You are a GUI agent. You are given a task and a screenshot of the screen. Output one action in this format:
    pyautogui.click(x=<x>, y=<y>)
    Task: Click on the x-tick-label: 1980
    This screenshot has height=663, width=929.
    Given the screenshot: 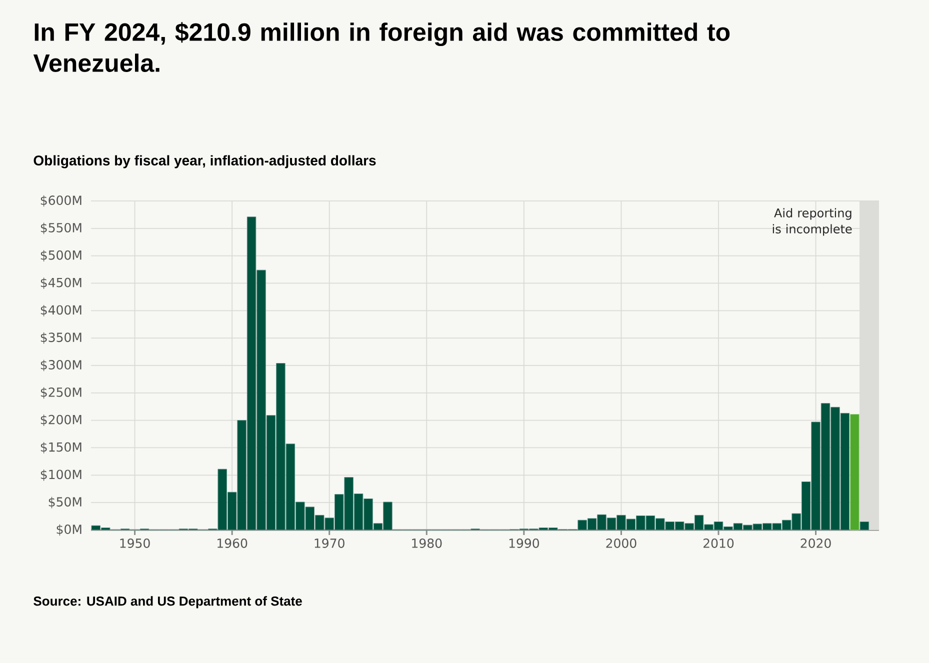 What is the action you would take?
    pyautogui.click(x=427, y=543)
    